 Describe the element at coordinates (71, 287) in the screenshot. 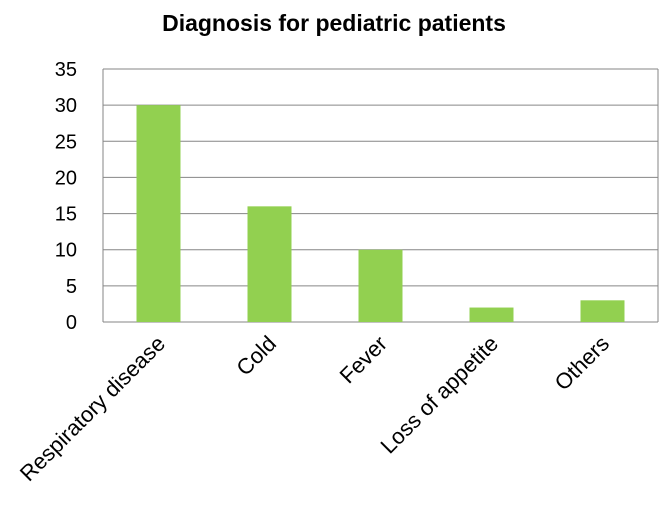

I see `y-tick-label: 5` at that location.